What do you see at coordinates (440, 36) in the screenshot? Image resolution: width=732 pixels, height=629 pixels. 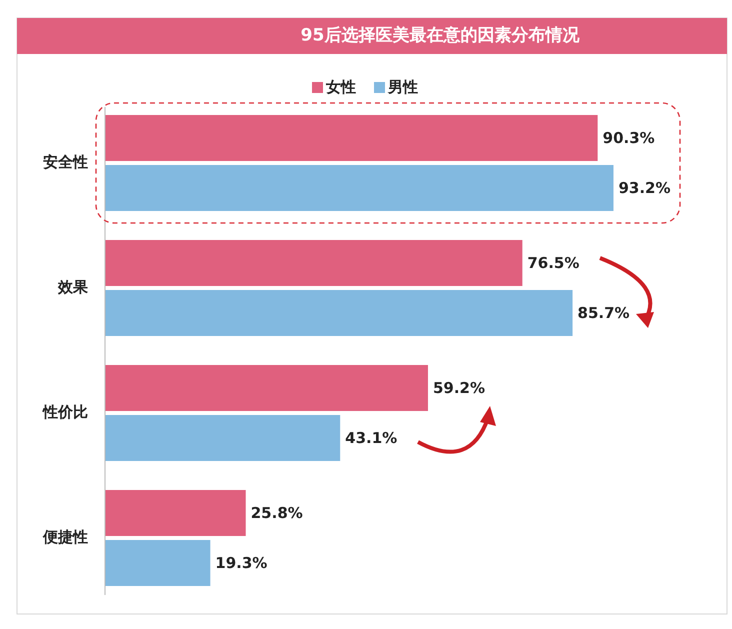 I see `chart-title: 95后选择医美最在意的因素分布情况` at bounding box center [440, 36].